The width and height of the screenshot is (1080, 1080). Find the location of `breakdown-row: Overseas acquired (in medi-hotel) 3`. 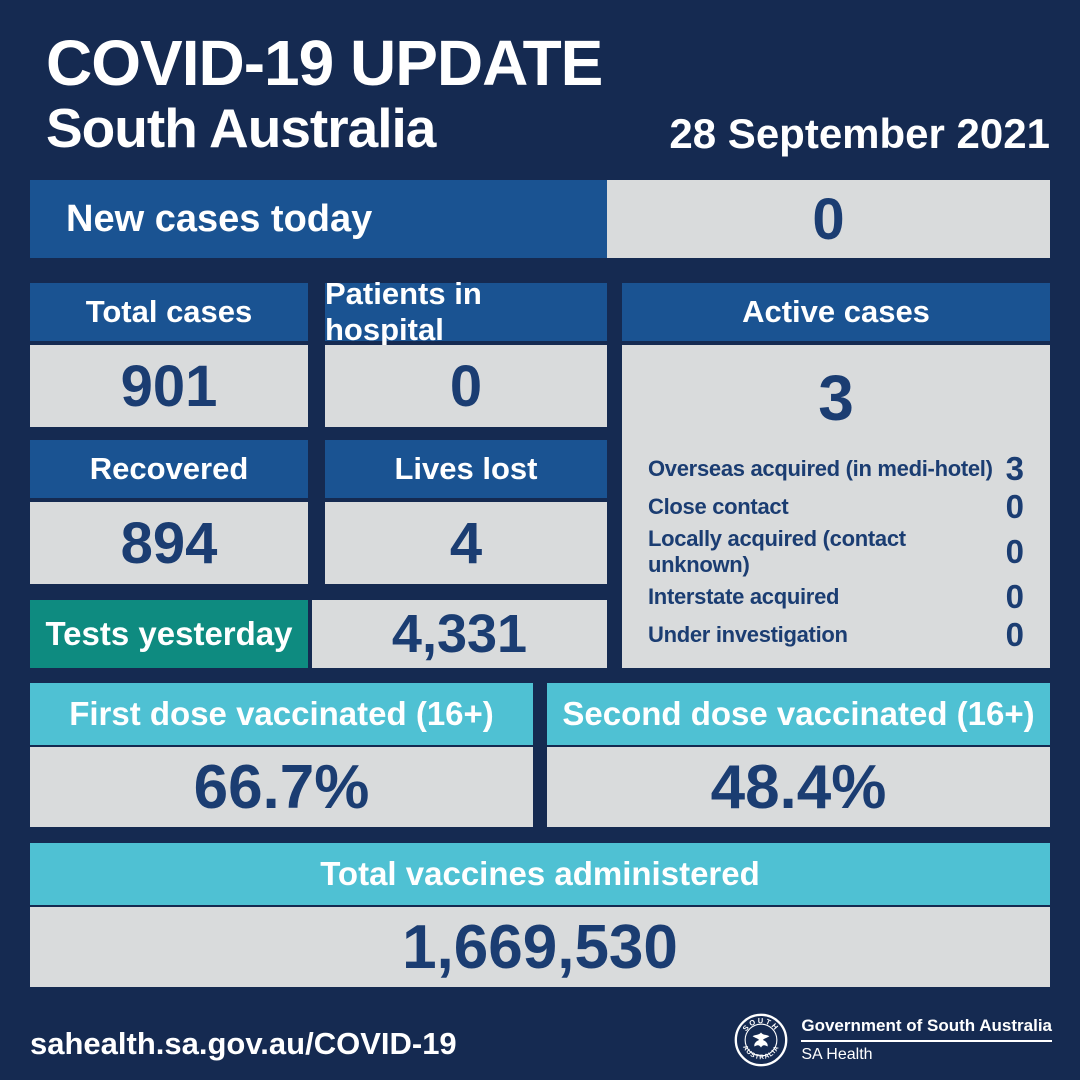

breakdown-row: Overseas acquired (in medi-hotel) 3 is located at coordinates (836, 469).